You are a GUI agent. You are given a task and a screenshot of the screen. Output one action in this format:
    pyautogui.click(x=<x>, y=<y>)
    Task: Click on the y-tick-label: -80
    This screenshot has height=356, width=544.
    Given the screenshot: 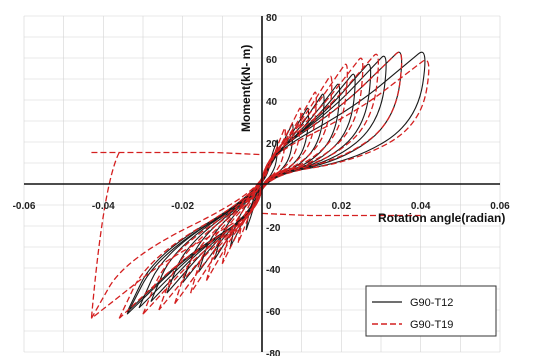 What is the action you would take?
    pyautogui.click(x=273, y=352)
    